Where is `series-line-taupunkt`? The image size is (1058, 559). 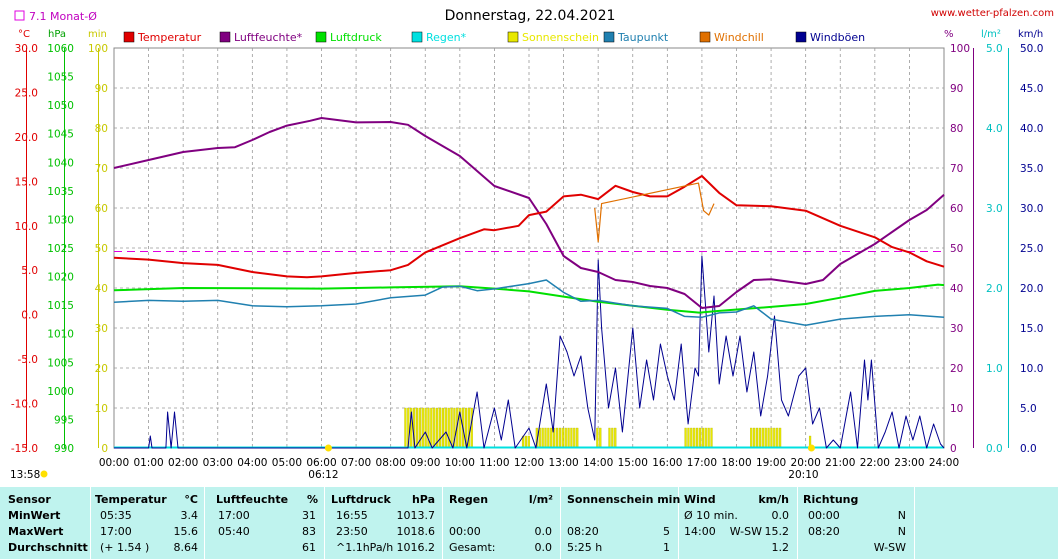
series-line-taupunkt is located at coordinates (529, 303).